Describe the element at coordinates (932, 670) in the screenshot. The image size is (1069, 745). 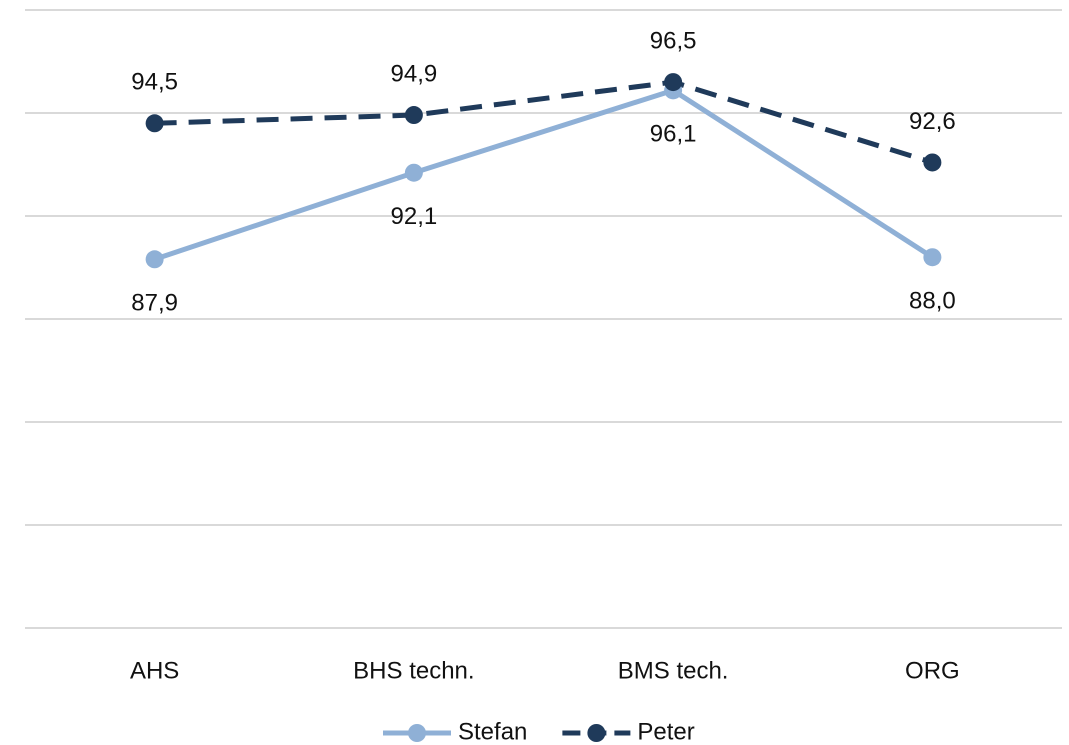
I see `x-tick-label: ORG` at that location.